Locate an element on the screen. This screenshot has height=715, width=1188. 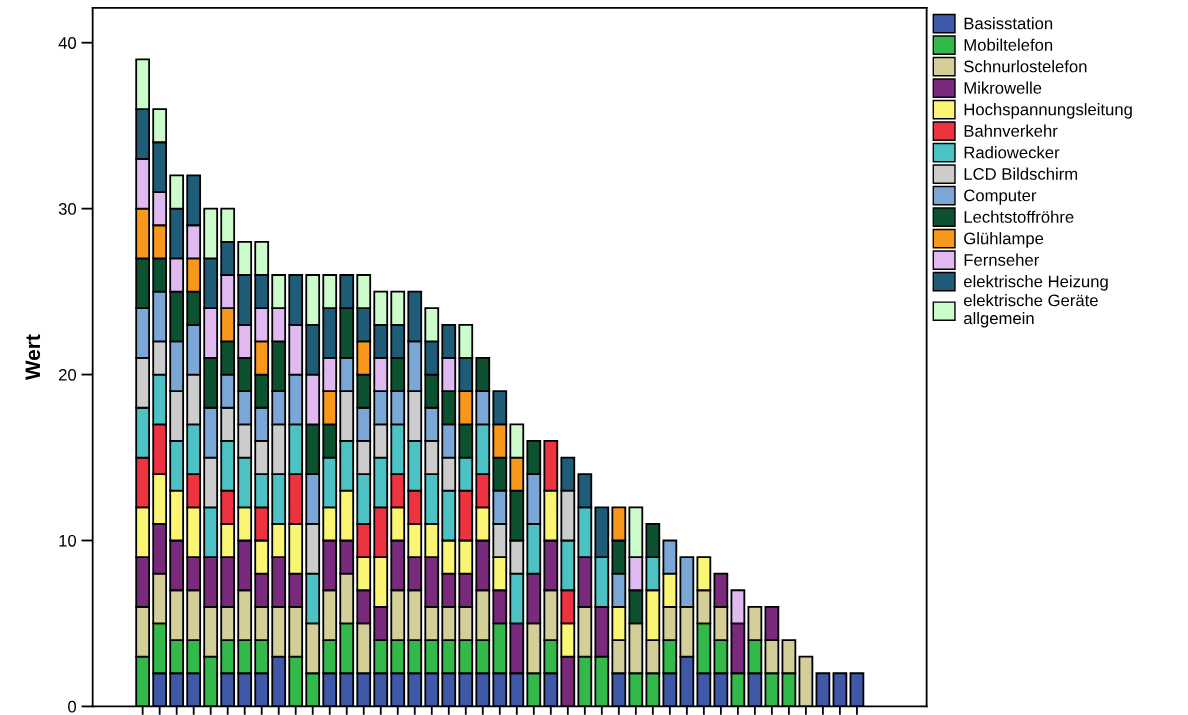
y-axis-title: Wert is located at coordinates (33, 357).